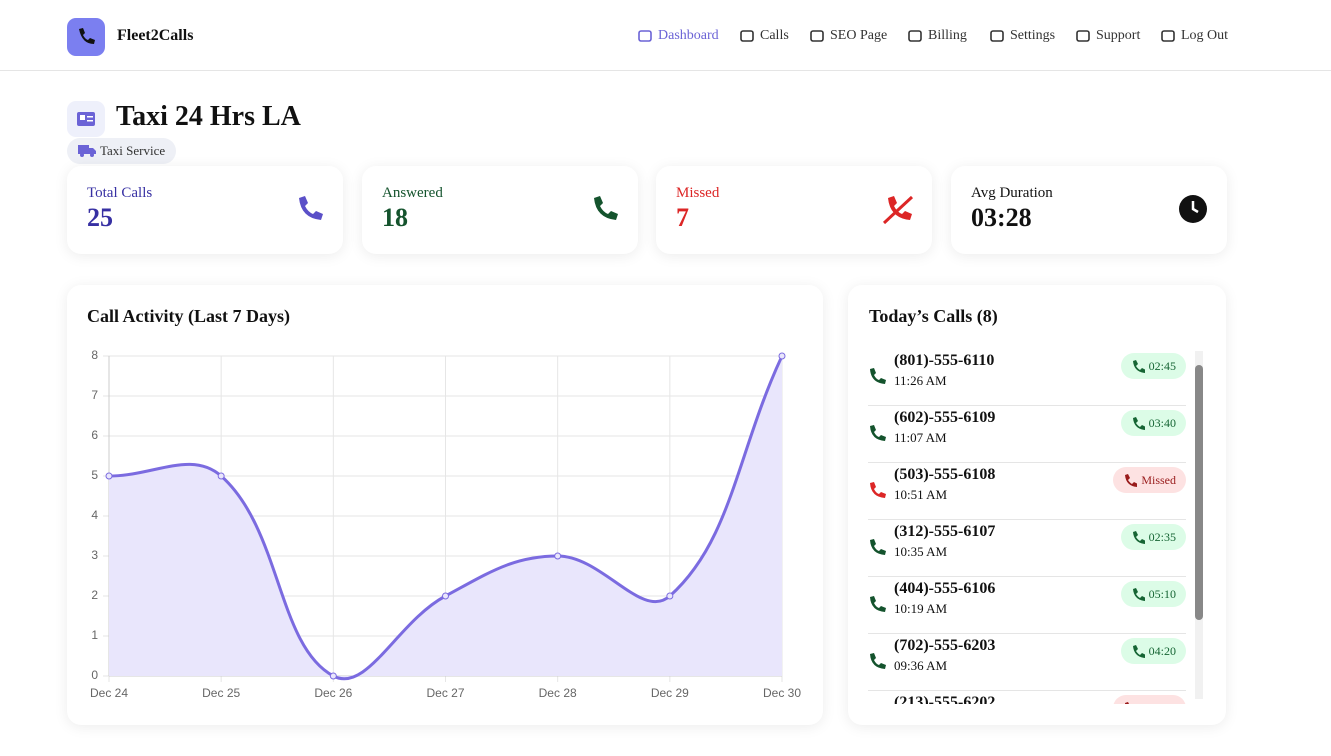  What do you see at coordinates (1001, 218) in the screenshot?
I see `stat-value: 03:28` at bounding box center [1001, 218].